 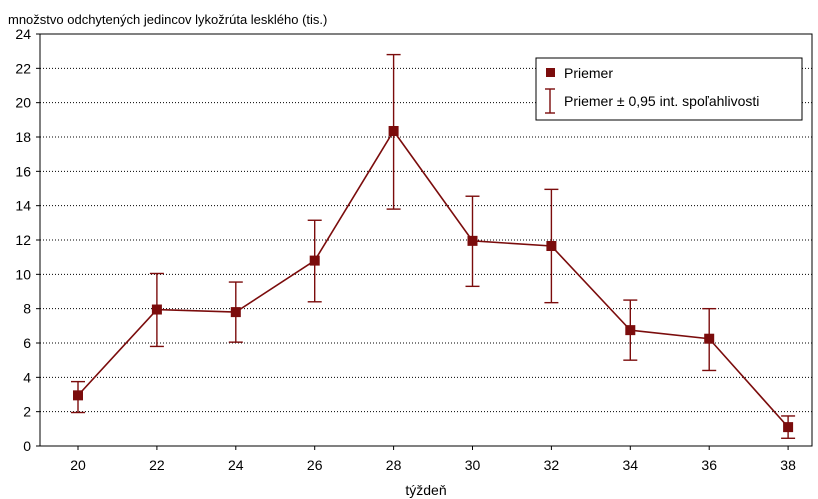 I want to click on y-tick-label: 6, so click(x=27, y=343).